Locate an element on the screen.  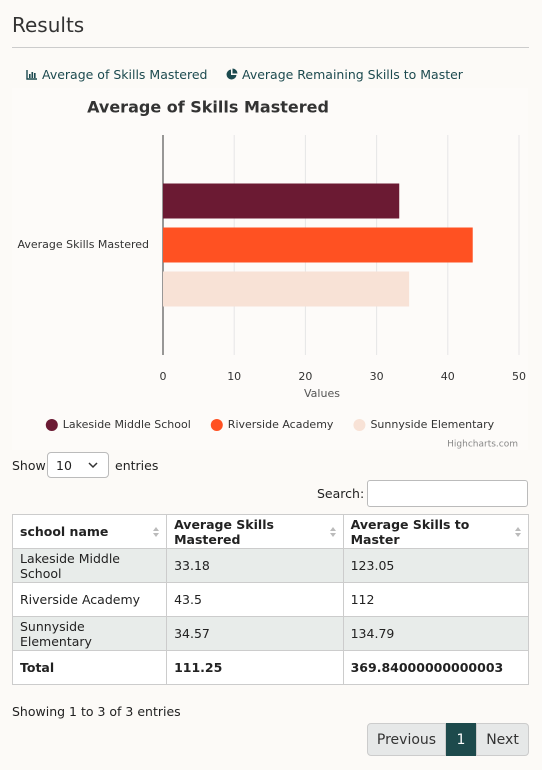
footer-row: Total 111.25 369.84000000000003 is located at coordinates (270, 667).